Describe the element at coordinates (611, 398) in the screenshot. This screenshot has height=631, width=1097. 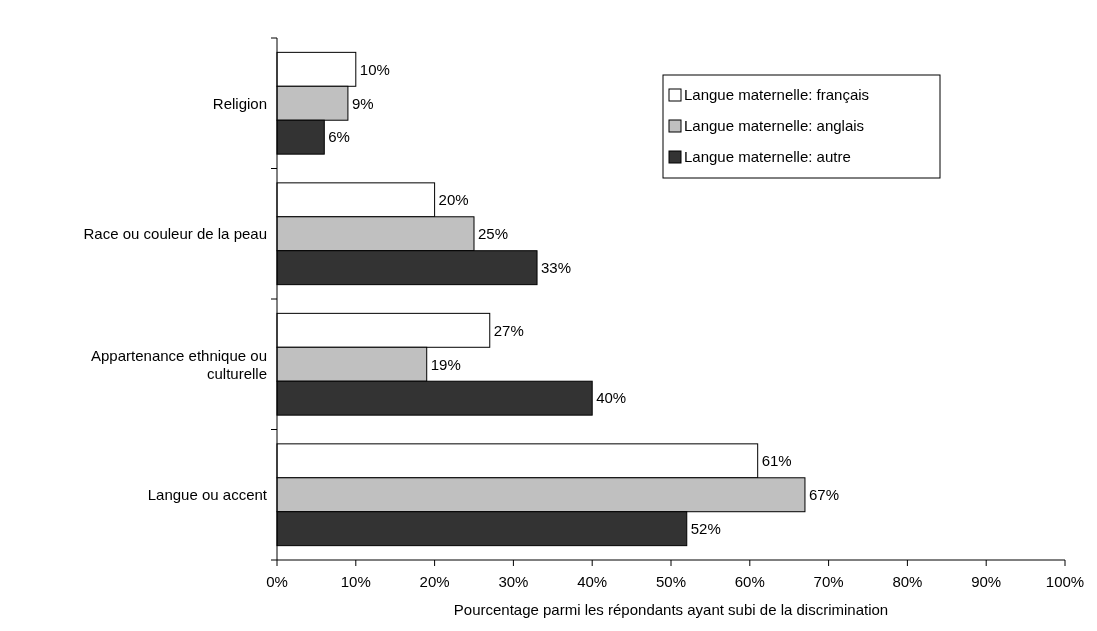
I see `data-label: 40%` at that location.